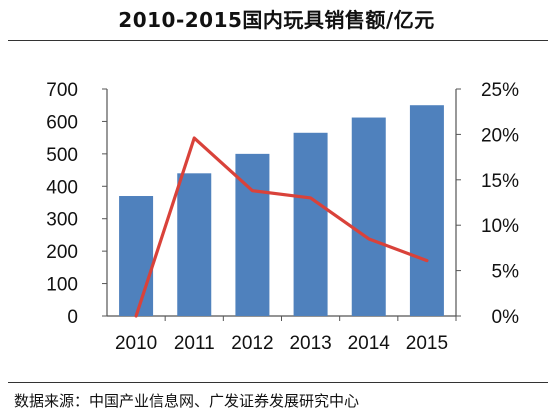 Image resolution: width=553 pixels, height=420 pixels. What do you see at coordinates (194, 343) in the screenshot?
I see `x-tick-label: 2011` at bounding box center [194, 343].